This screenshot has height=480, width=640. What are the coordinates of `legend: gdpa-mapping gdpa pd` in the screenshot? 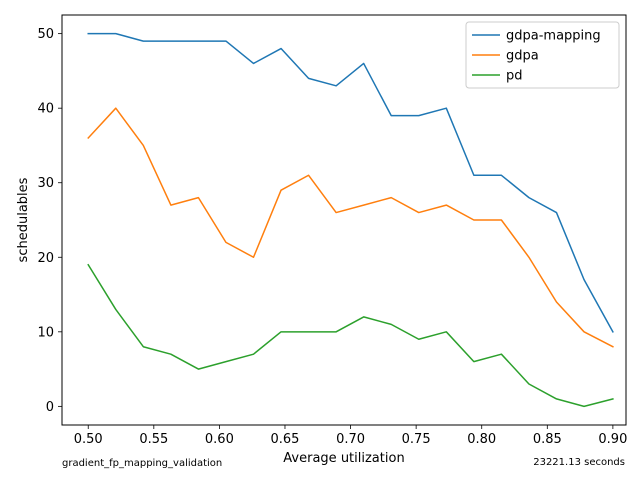 It's located at (542, 55).